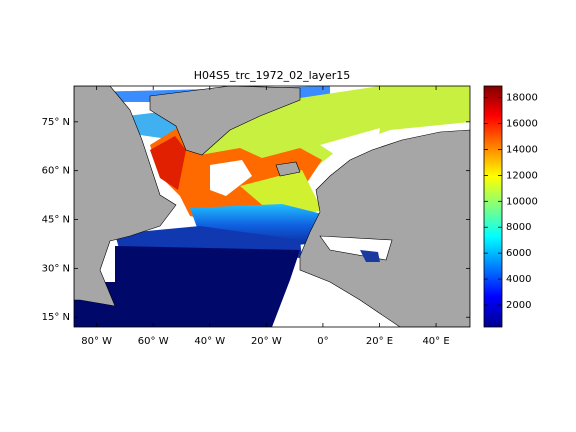 The width and height of the screenshot is (576, 432). What do you see at coordinates (187, 286) in the screenshot?
I see `field-deep` at bounding box center [187, 286].